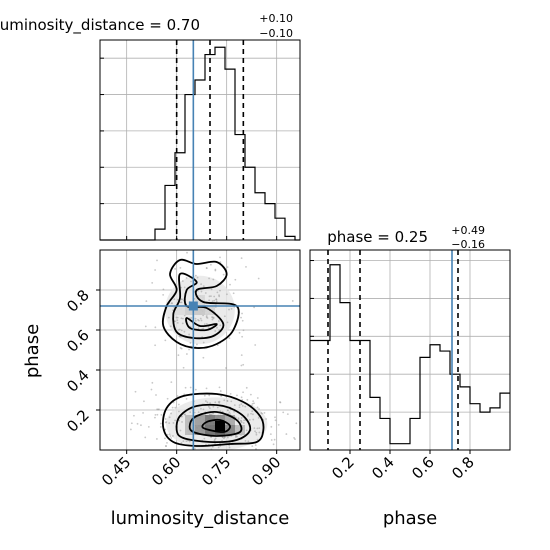  I want to click on y-axis-label-phase: phase, so click(32, 351).